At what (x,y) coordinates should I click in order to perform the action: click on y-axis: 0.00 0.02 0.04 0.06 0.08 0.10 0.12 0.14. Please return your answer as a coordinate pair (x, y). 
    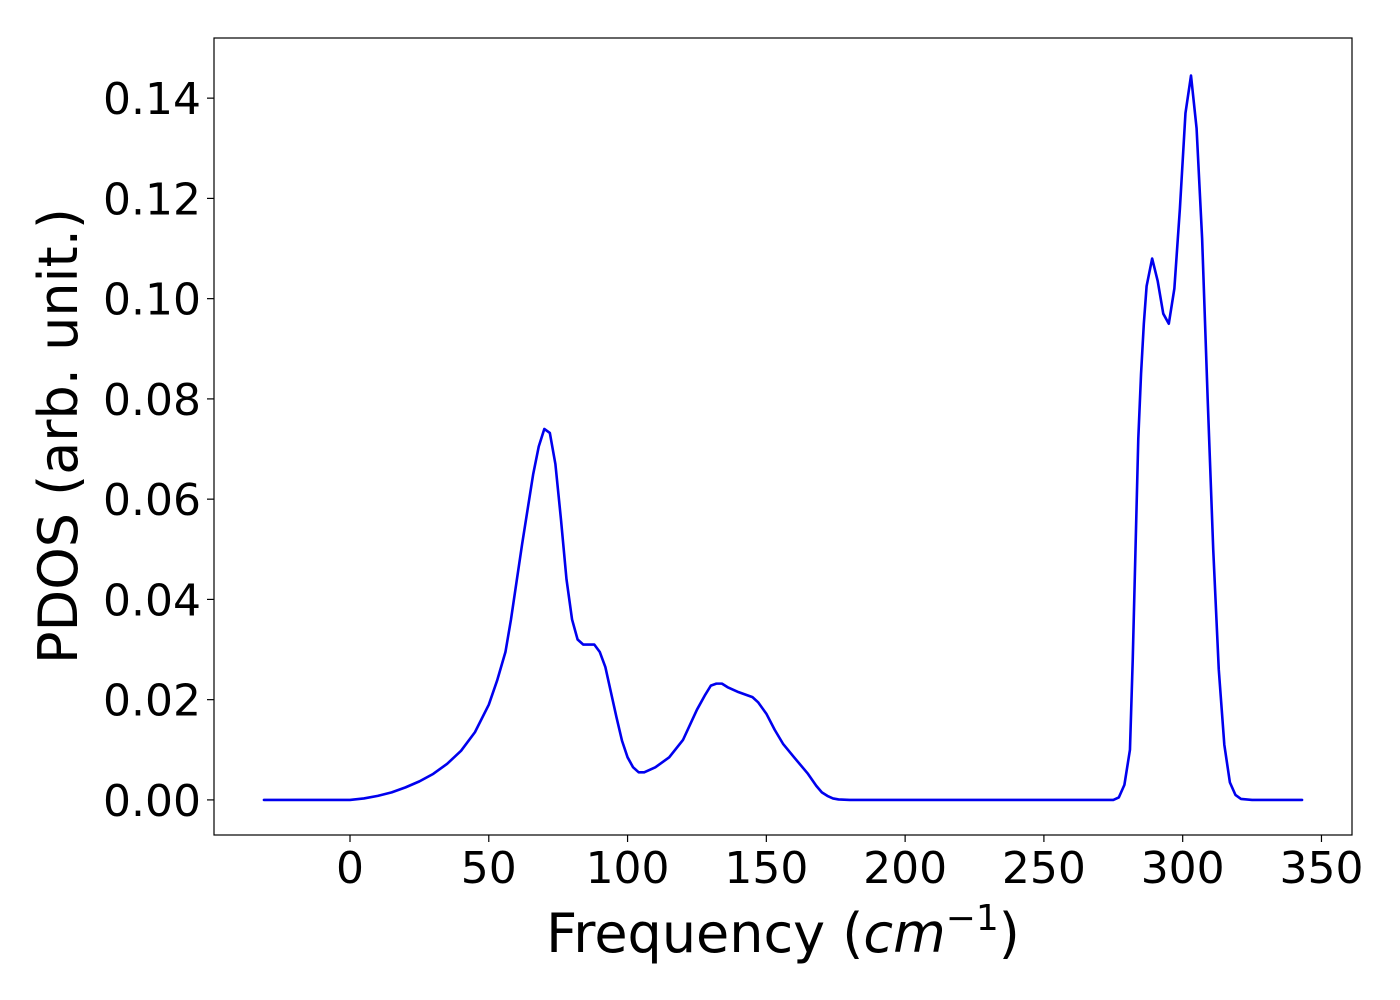
    Looking at the image, I should click on (158, 450).